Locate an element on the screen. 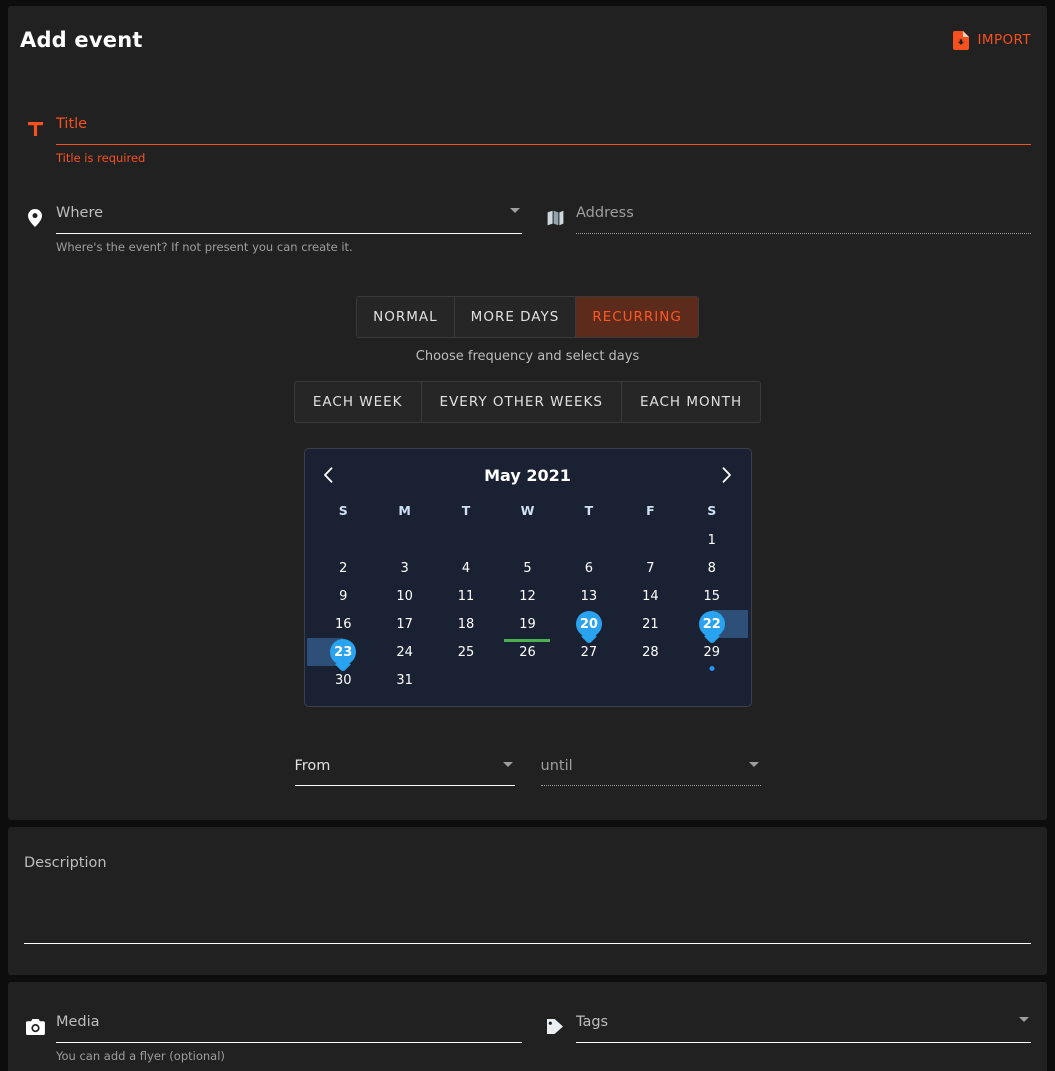 The height and width of the screenshot is (1071, 1055). calendar-day-number: 20 is located at coordinates (588, 624).